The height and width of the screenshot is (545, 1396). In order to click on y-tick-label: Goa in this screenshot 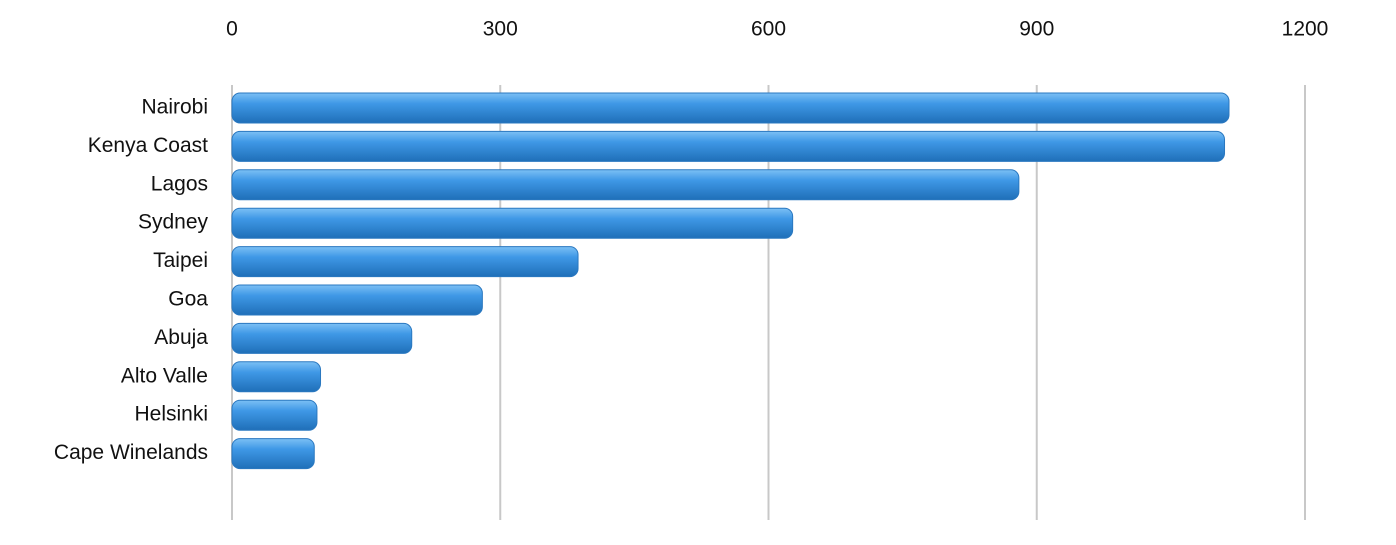, I will do `click(188, 299)`.